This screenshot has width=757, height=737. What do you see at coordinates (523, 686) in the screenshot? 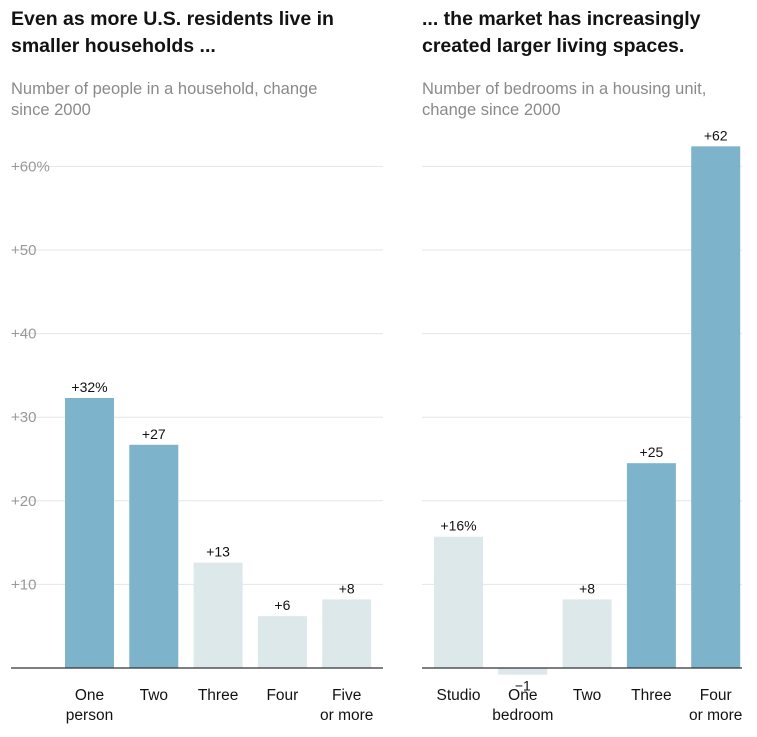
I see `data-label: −1` at bounding box center [523, 686].